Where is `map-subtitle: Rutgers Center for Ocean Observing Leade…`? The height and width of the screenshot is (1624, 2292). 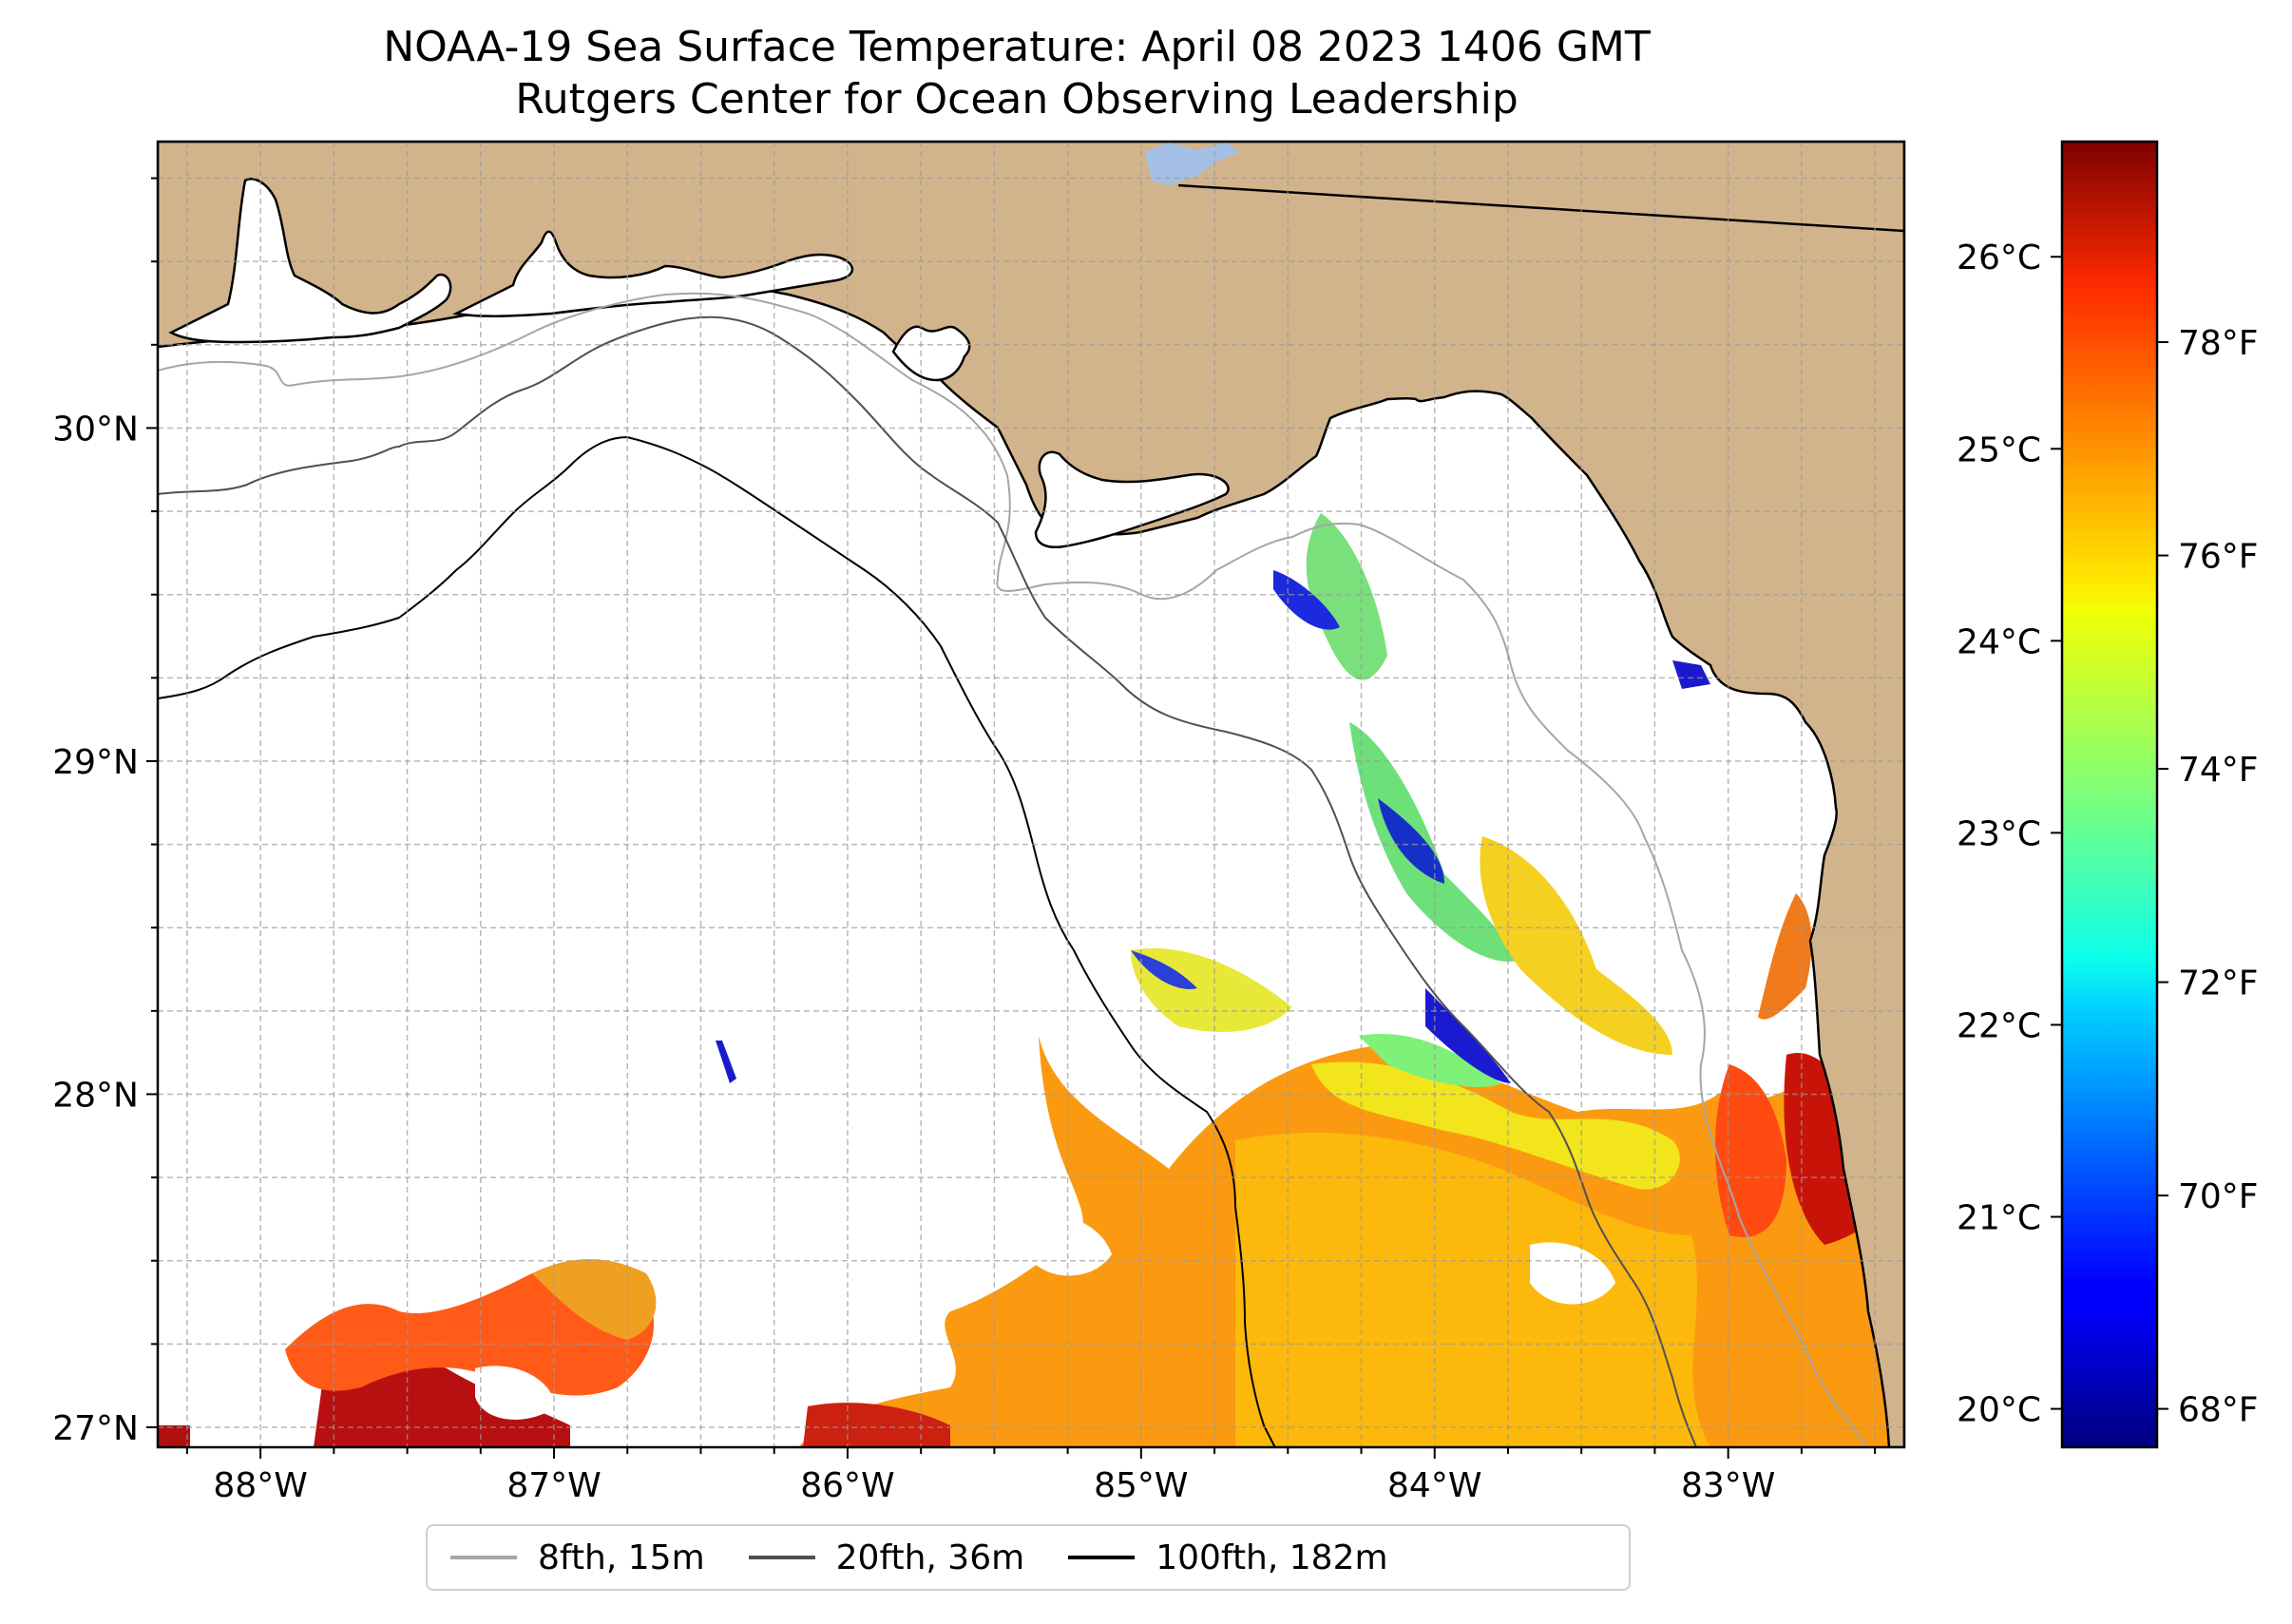
map-subtitle: Rutgers Center for Ocean Observing Leade… is located at coordinates (1016, 99).